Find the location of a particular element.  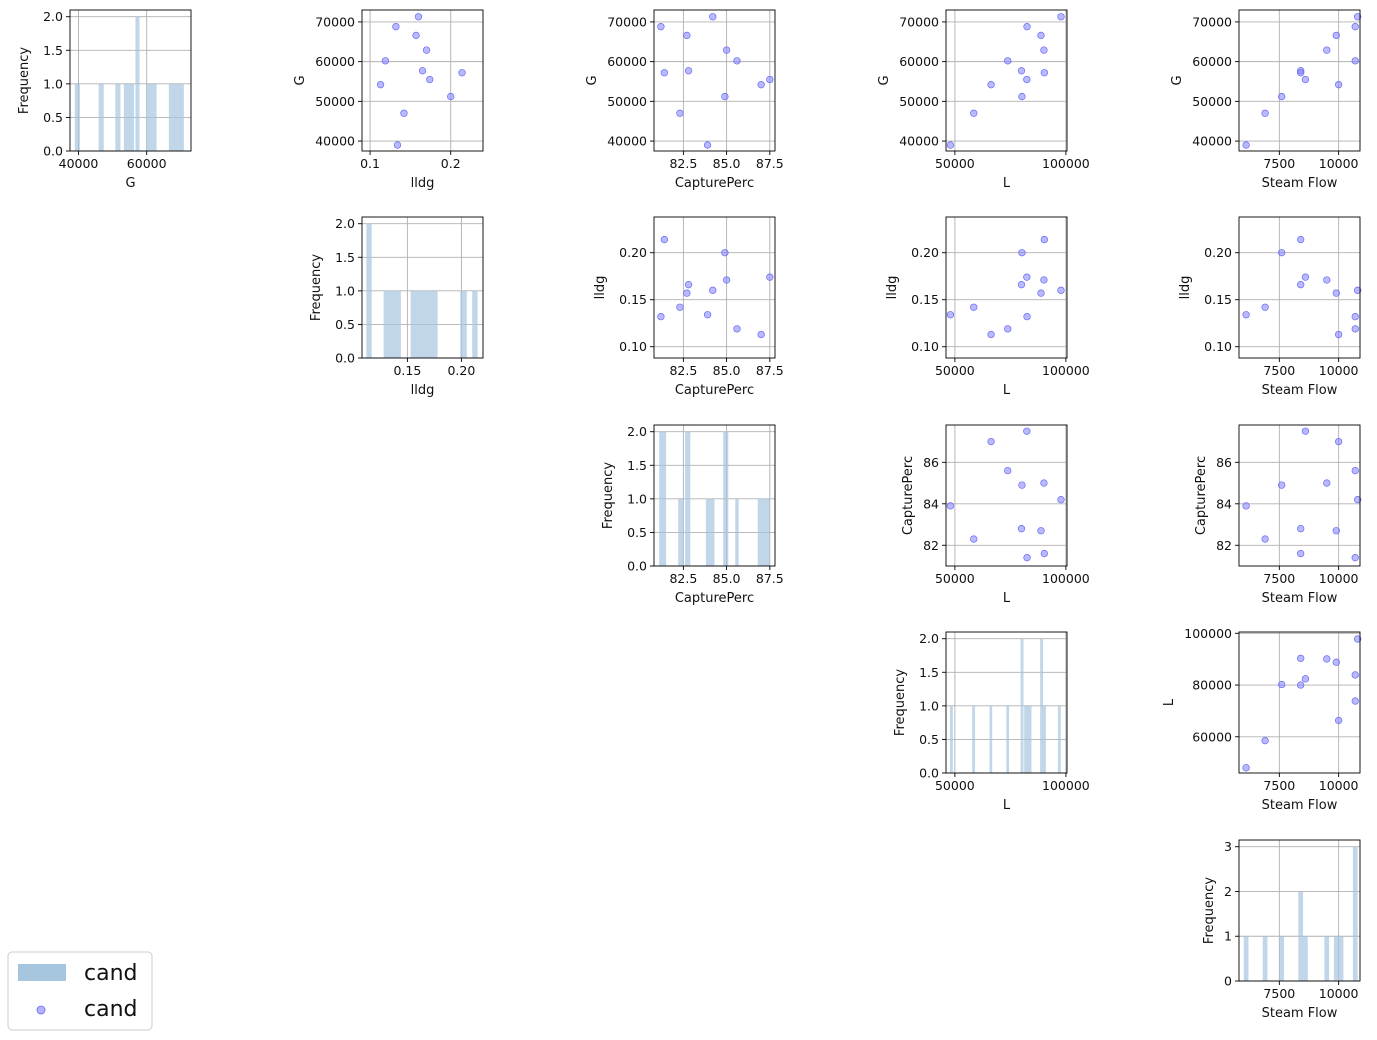

x-tick-label: 50000 is located at coordinates (955, 370).